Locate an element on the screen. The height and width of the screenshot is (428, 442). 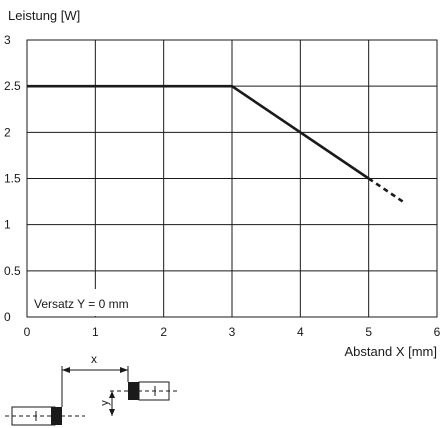
x-tick-label: 4 is located at coordinates (300, 332).